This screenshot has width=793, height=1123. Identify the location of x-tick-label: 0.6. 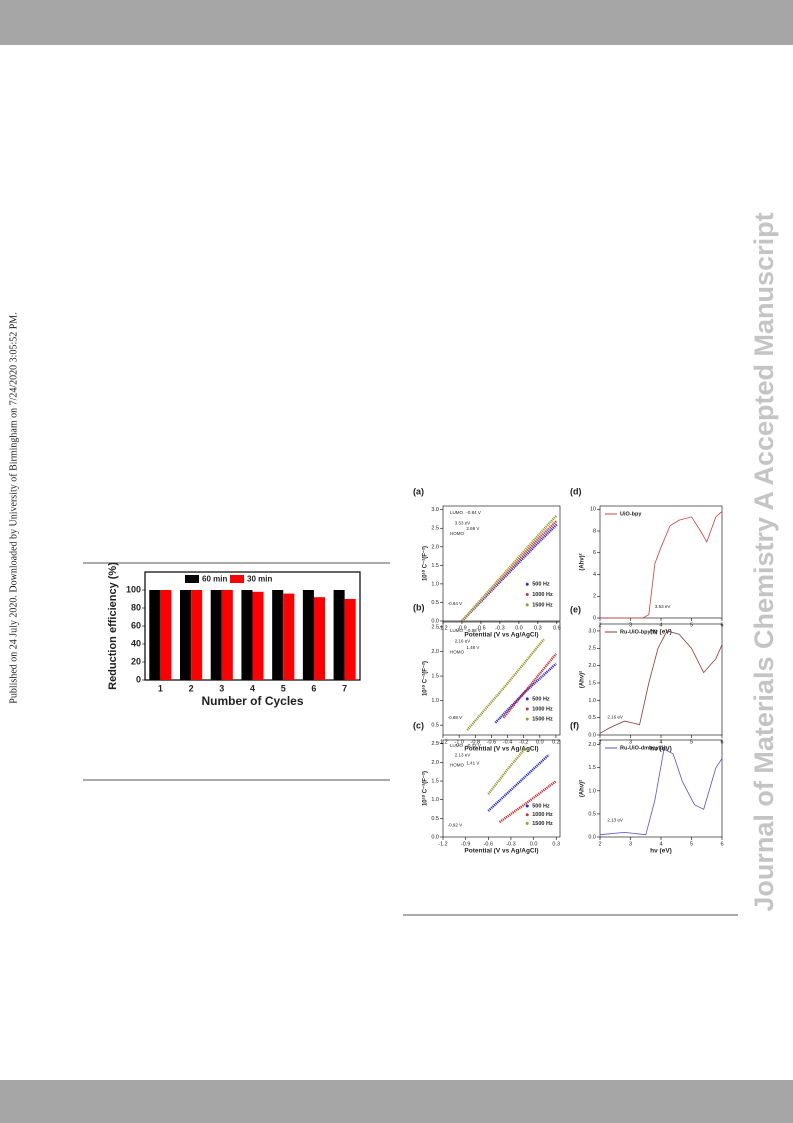
(557, 628).